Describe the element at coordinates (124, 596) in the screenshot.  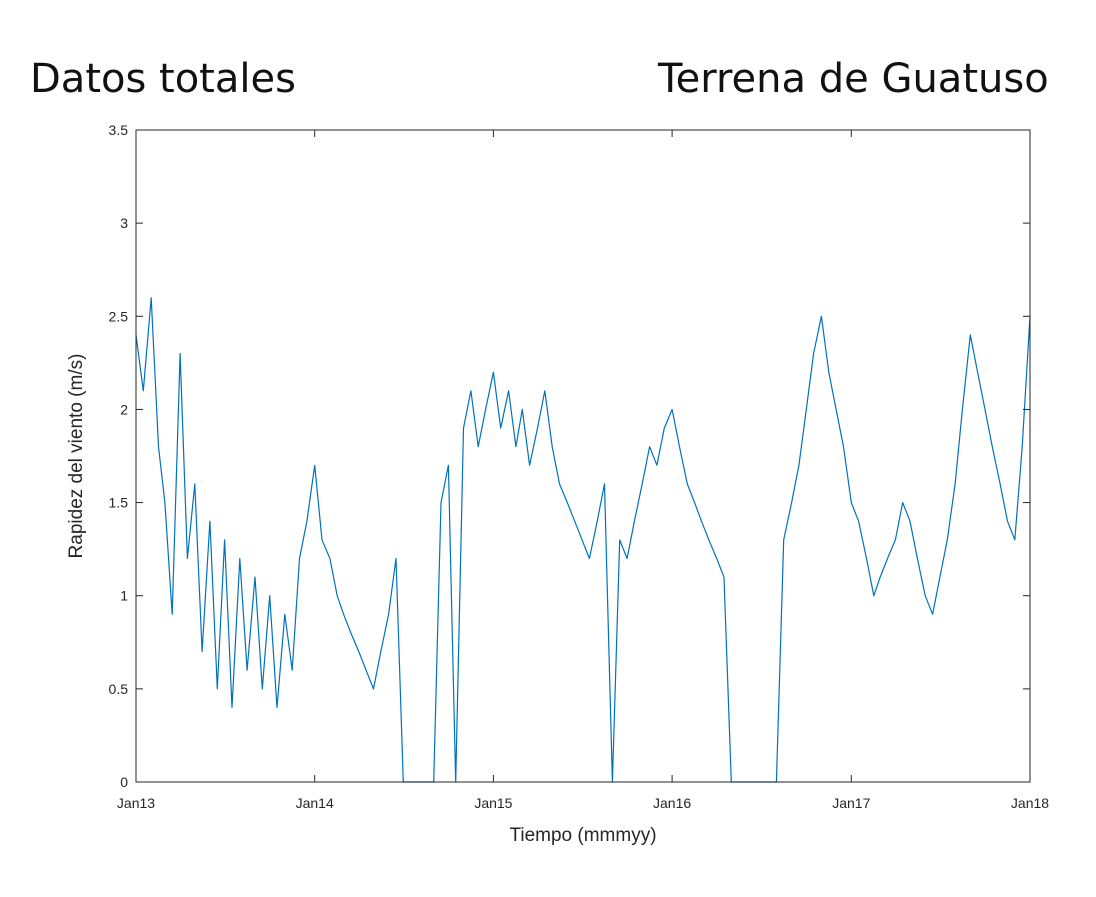
I see `y-tick-label: 1` at that location.